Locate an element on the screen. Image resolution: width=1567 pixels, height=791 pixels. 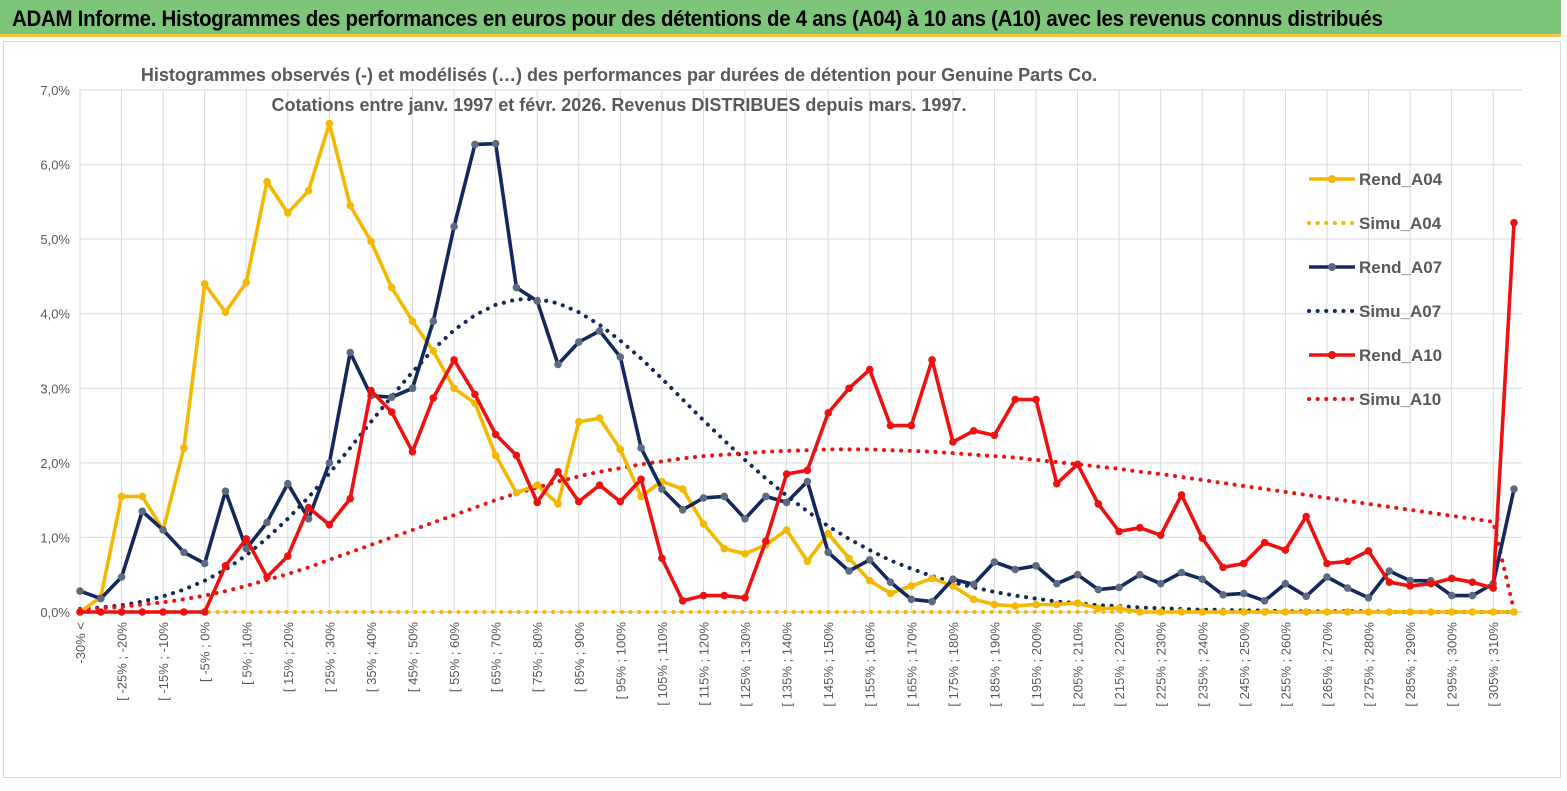
x-tick-label: [ -25% ; -20% is located at coordinates (122, 661).